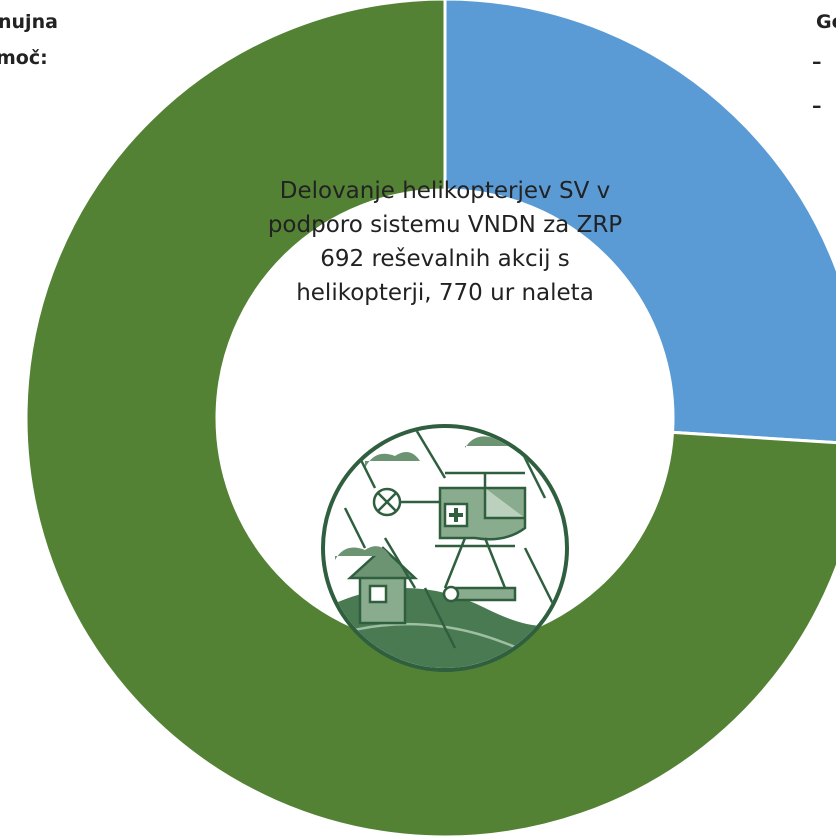 The width and height of the screenshot is (836, 837). I want to click on side-text: nujna, so click(29, 22).